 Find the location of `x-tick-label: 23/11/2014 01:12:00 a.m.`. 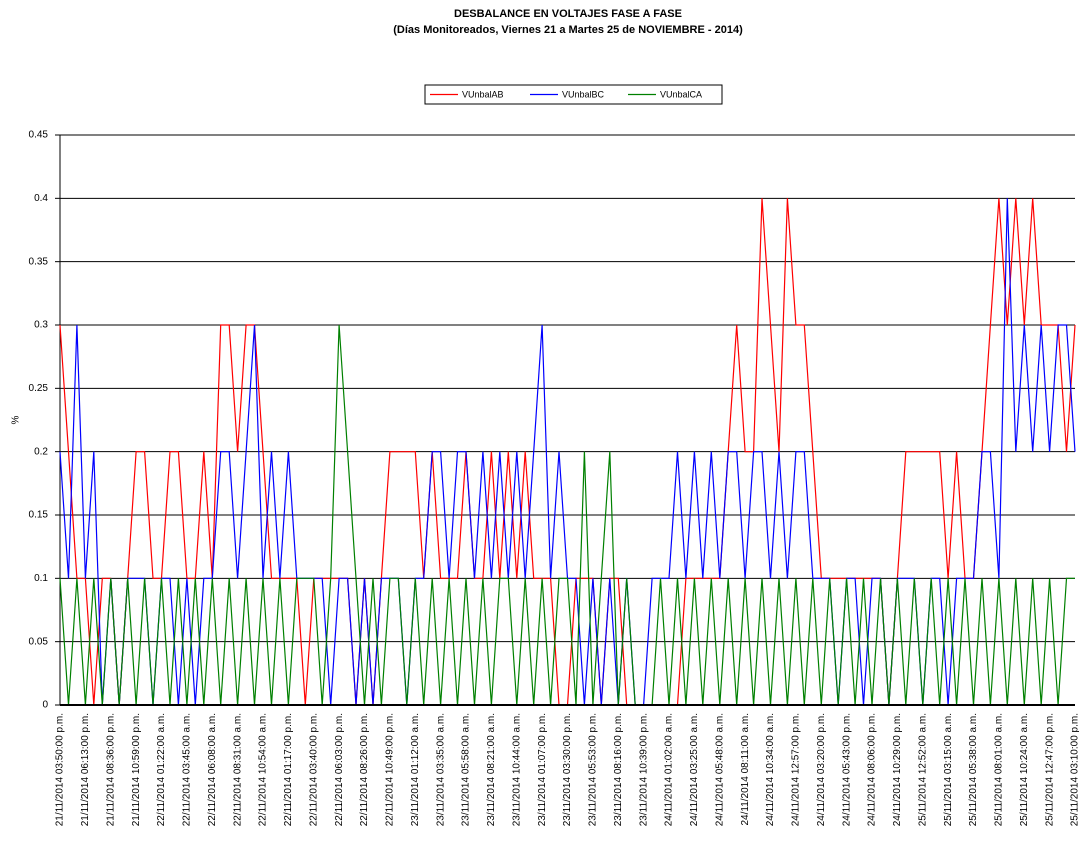

x-tick-label: 23/11/2014 01:12:00 a.m. is located at coordinates (415, 769).